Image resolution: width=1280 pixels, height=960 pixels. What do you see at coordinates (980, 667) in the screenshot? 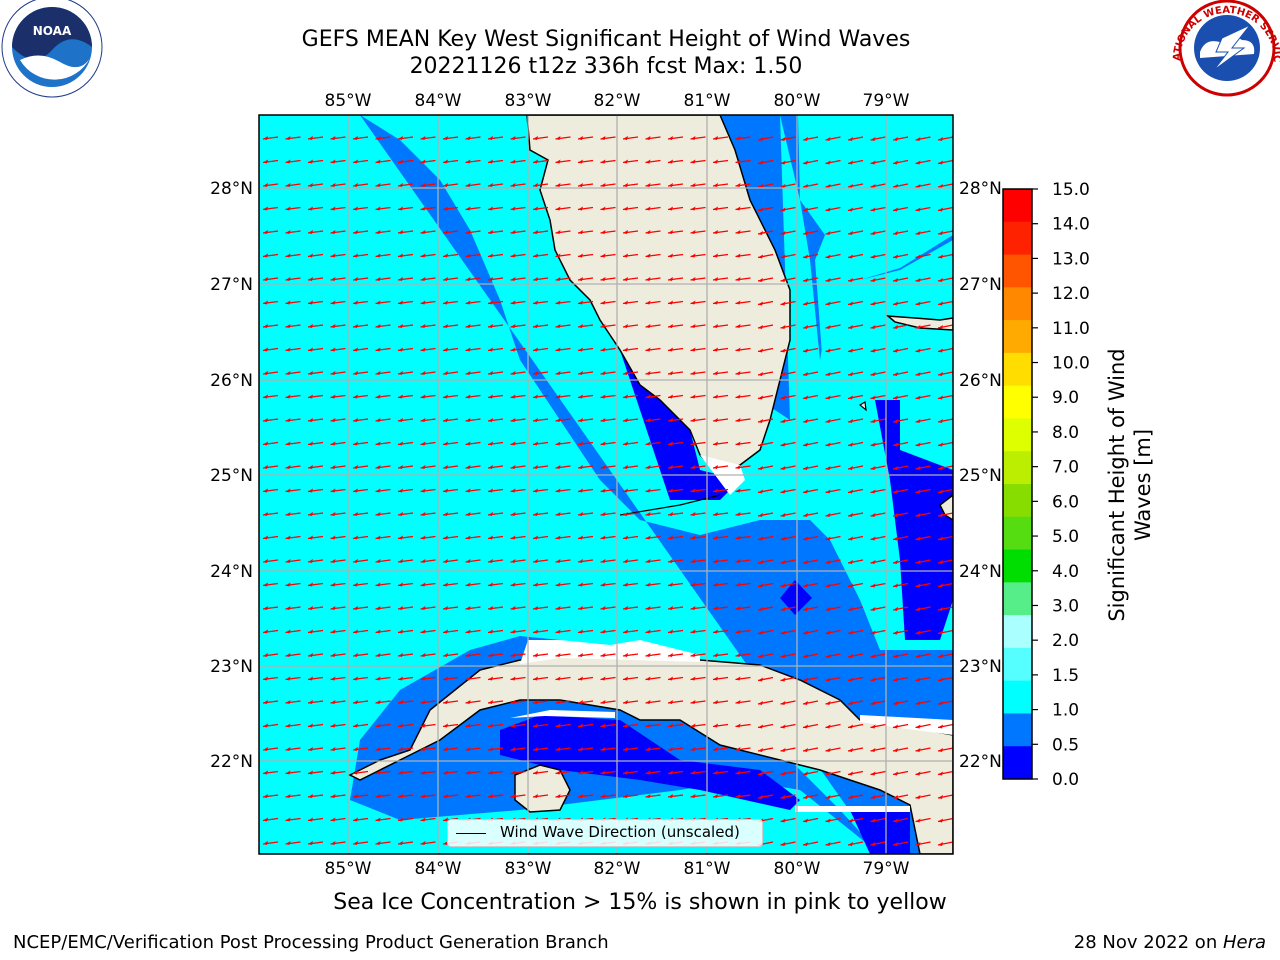
I see `lat-tick: 23°N` at bounding box center [980, 667].